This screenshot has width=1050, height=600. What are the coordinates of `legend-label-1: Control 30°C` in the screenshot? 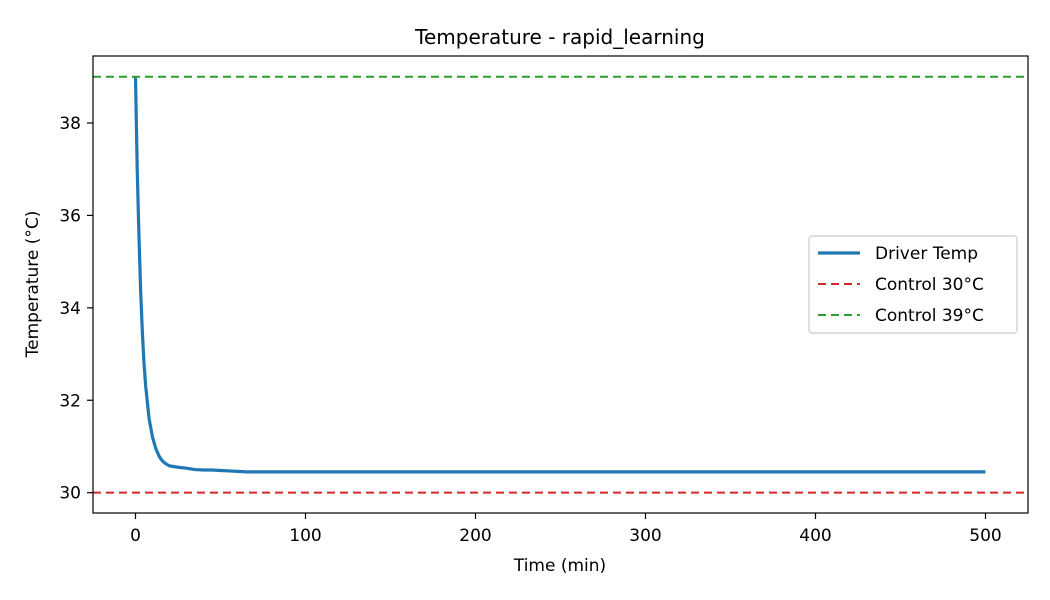 It's located at (929, 285).